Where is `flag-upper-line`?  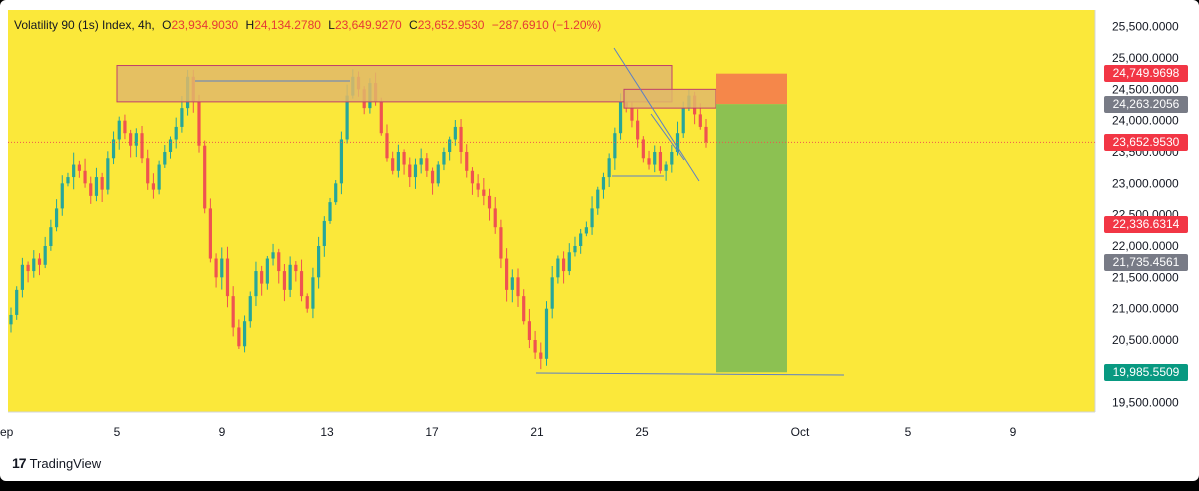 flag-upper-line is located at coordinates (667, 137).